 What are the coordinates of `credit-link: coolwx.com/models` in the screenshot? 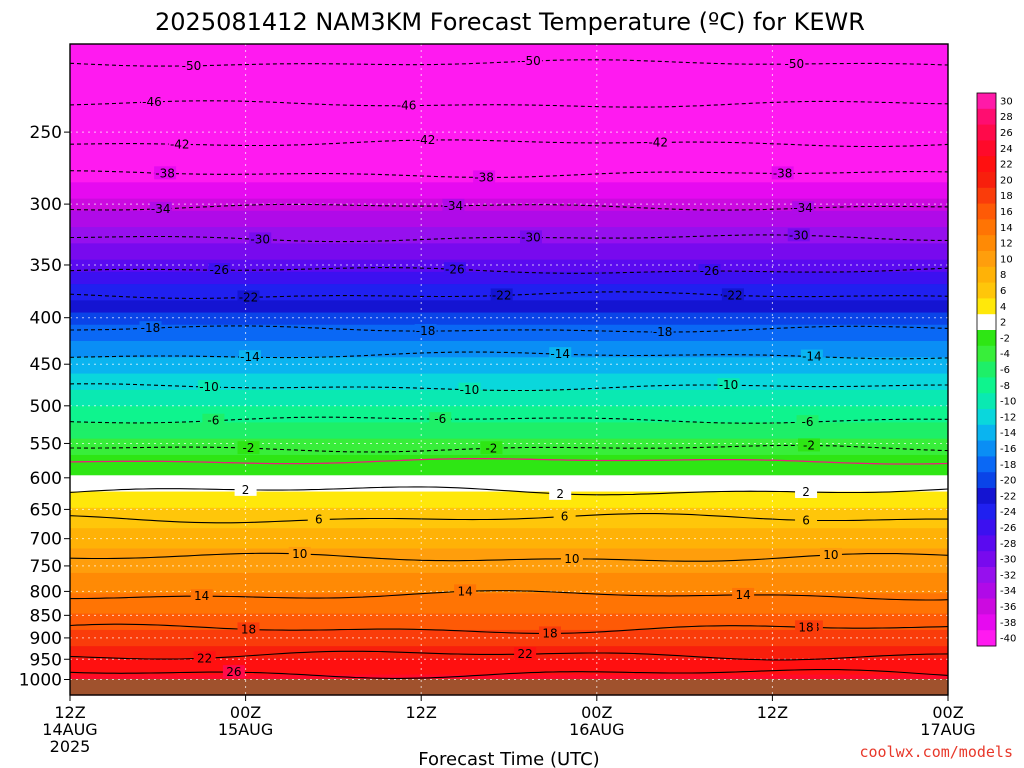 It's located at (936, 752).